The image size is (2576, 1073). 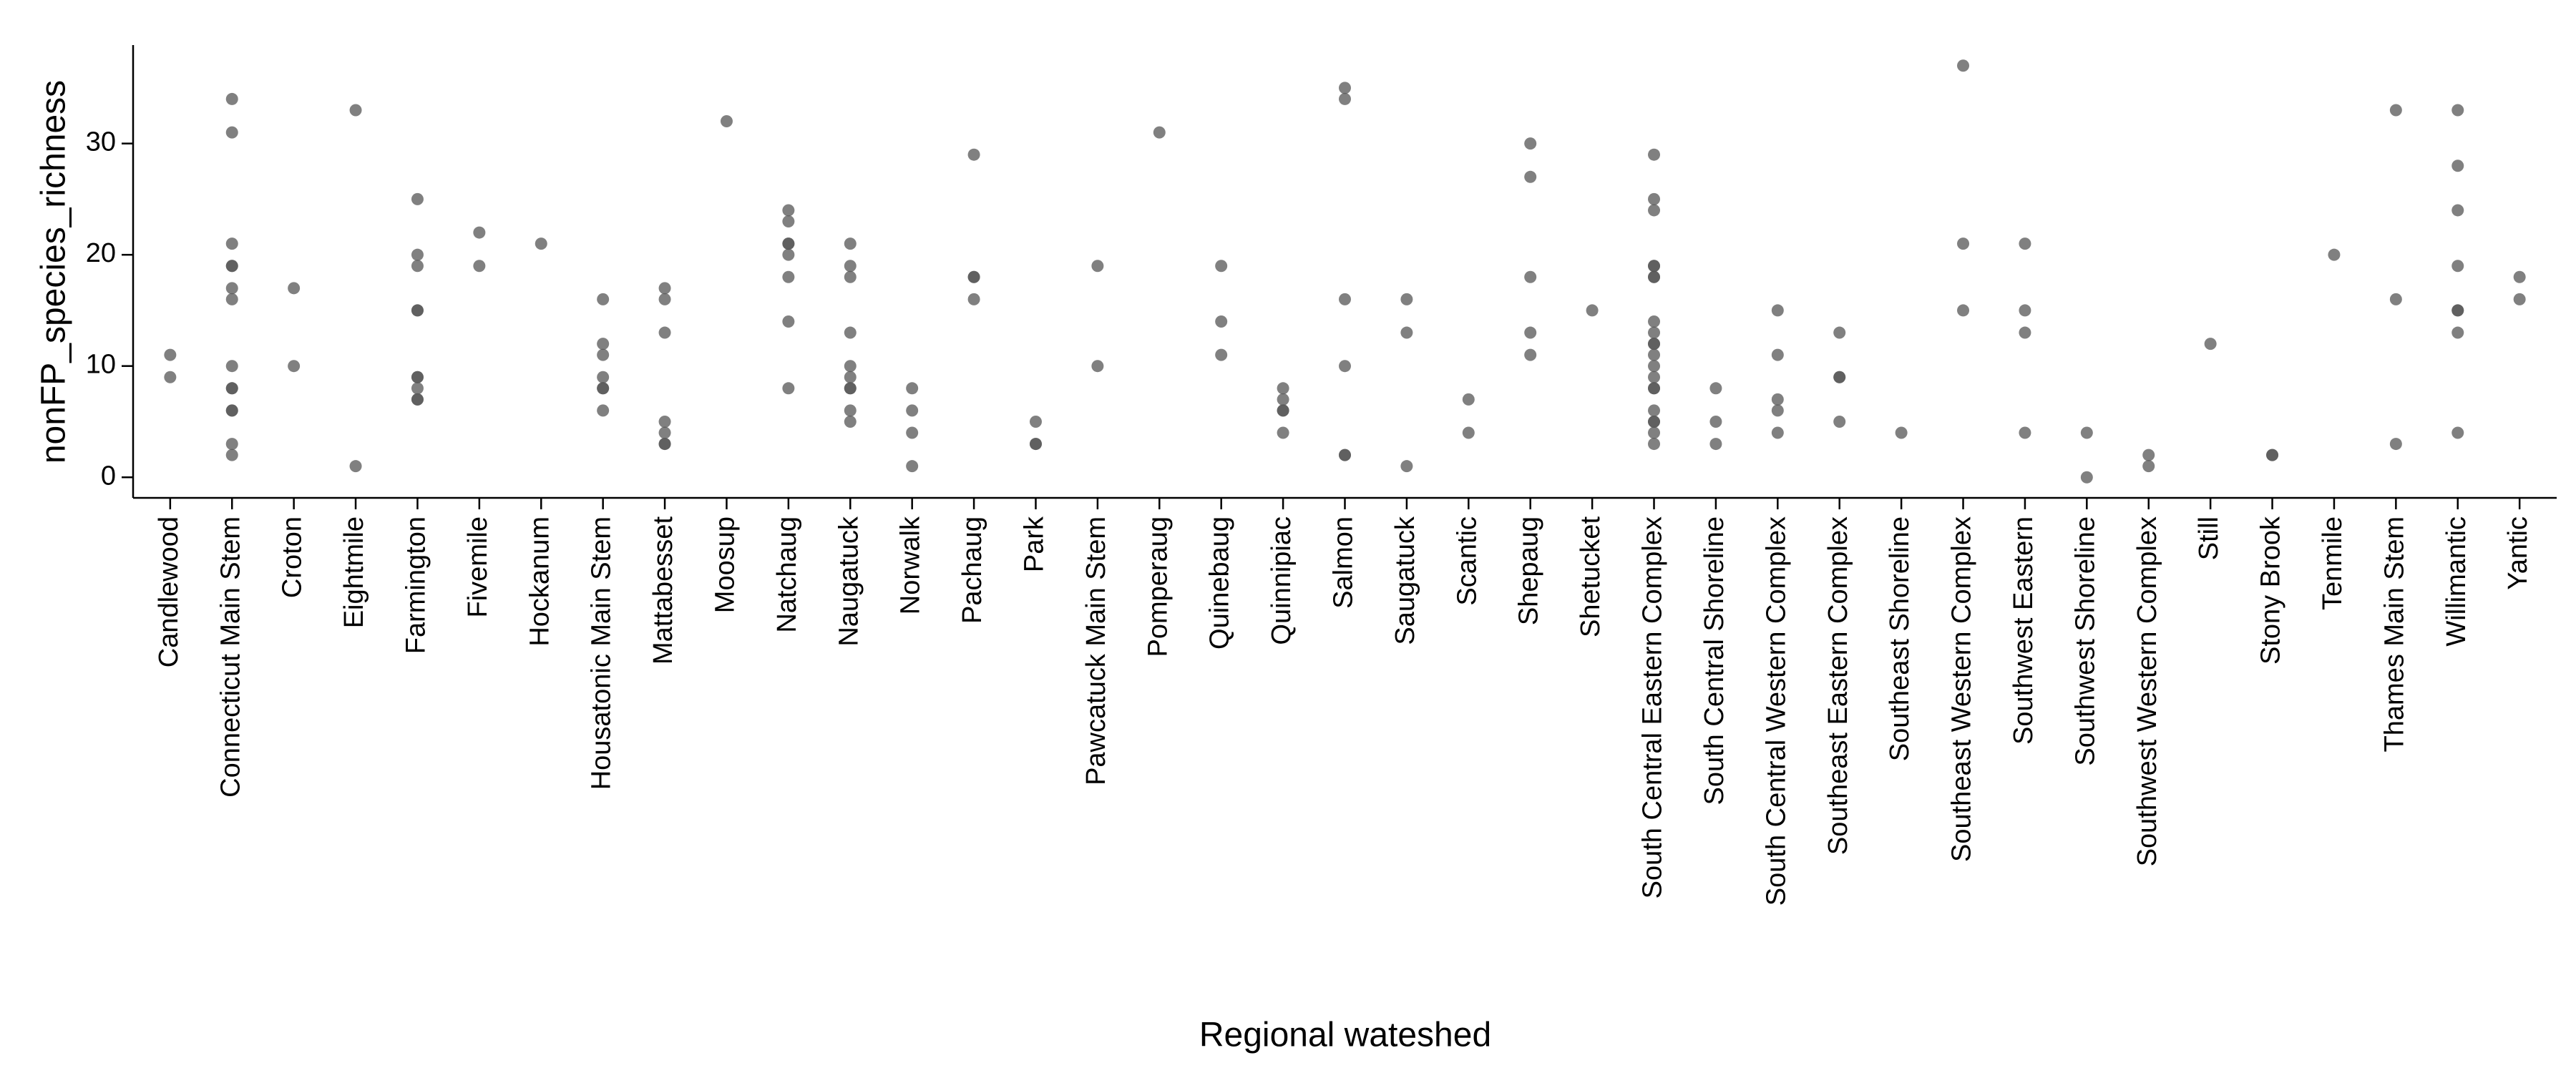 What do you see at coordinates (1345, 1035) in the screenshot?
I see `x-axis-title: Regional wateshed` at bounding box center [1345, 1035].